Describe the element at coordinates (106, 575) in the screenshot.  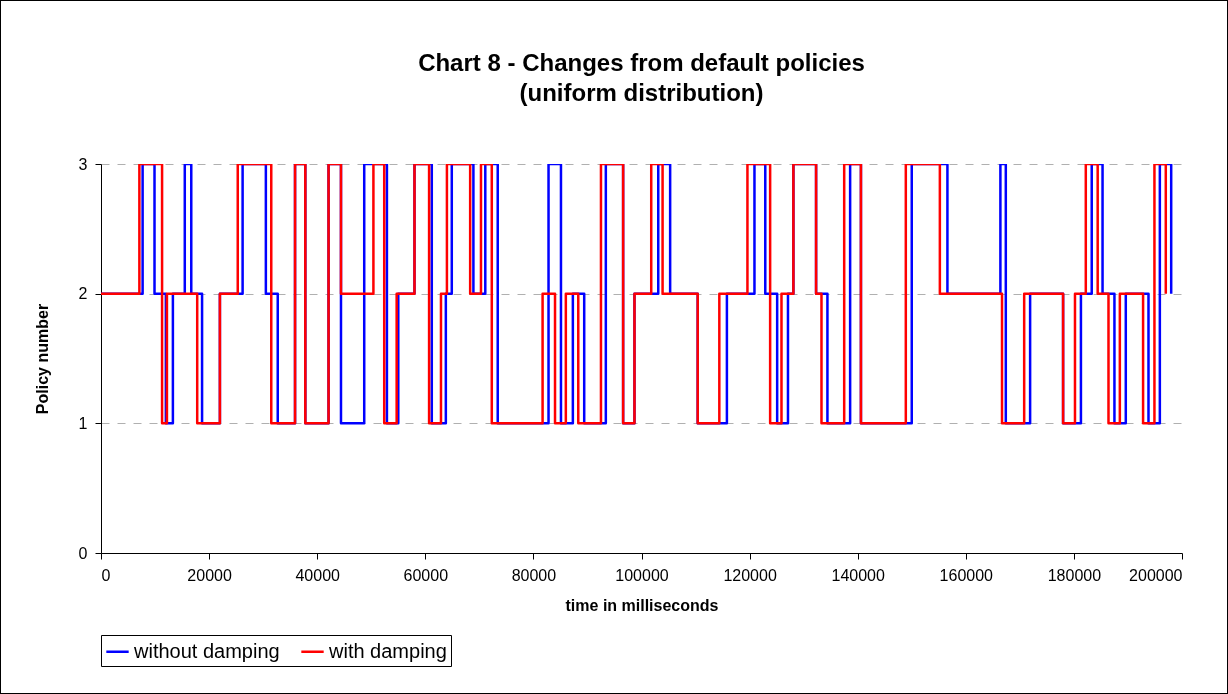
I see `x-tick-label: 0` at that location.